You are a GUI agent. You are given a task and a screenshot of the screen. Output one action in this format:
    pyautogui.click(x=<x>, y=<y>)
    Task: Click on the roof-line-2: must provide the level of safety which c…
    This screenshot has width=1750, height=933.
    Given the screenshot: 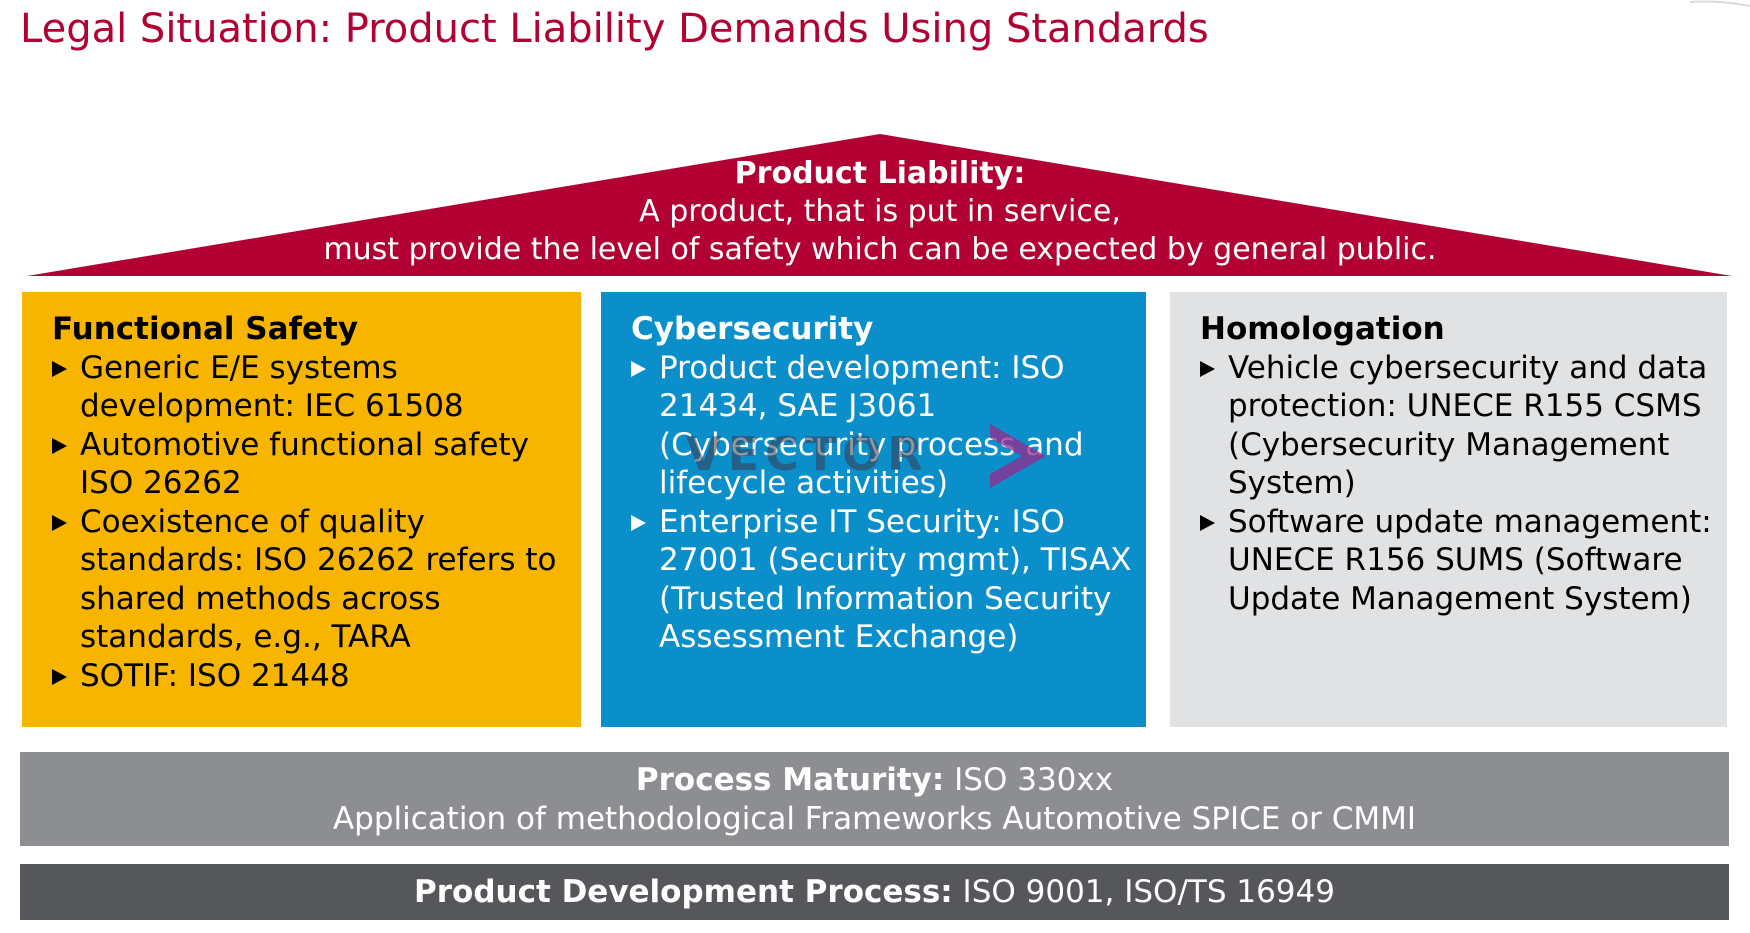 What is the action you would take?
    pyautogui.click(x=880, y=249)
    